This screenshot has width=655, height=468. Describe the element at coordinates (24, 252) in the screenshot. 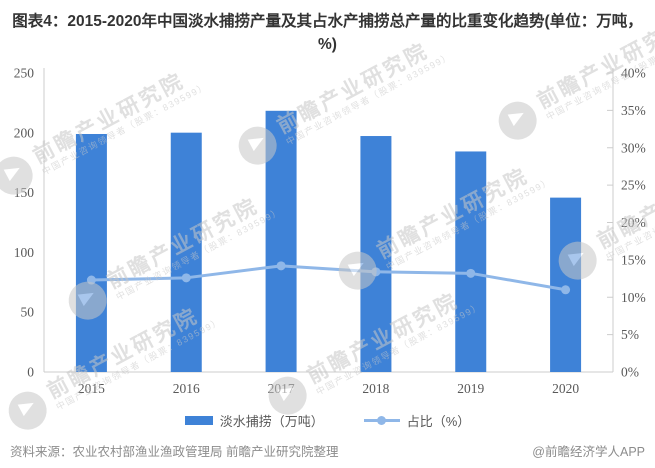

I see `left-axis-tick: 100` at that location.